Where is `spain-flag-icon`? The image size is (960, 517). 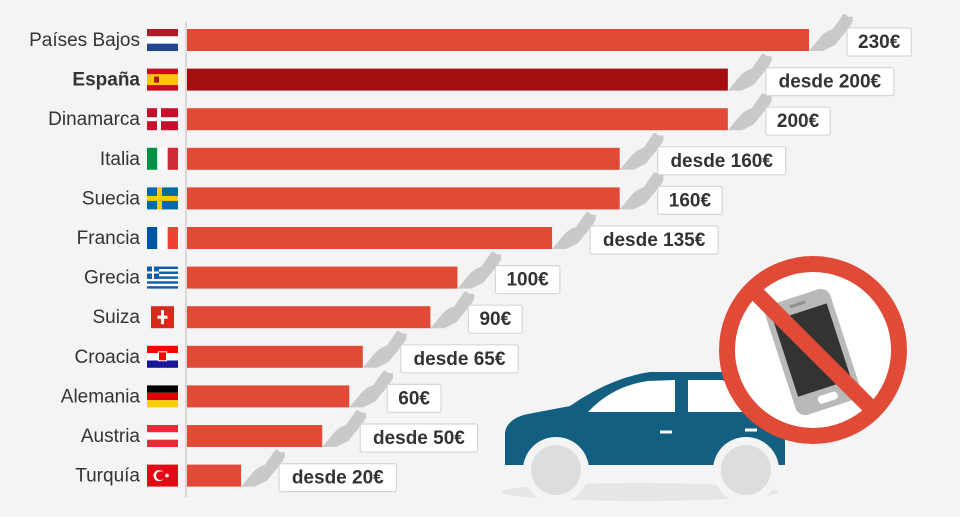 spain-flag-icon is located at coordinates (162, 79).